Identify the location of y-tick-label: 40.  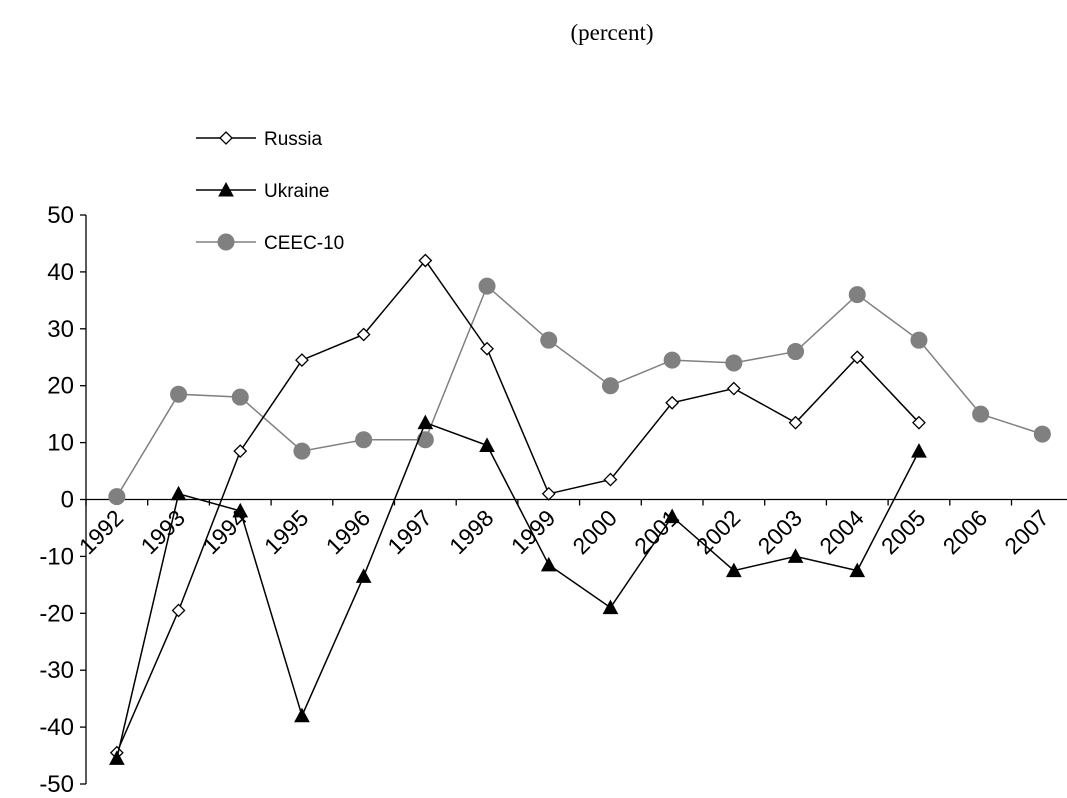
(60, 272).